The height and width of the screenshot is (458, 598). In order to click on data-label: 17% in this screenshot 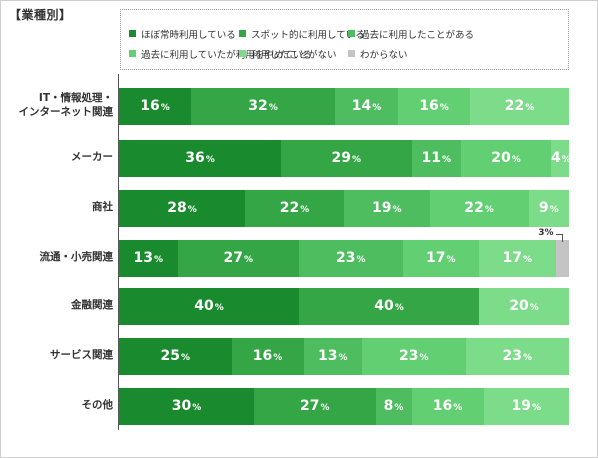, I will do `click(517, 257)`.